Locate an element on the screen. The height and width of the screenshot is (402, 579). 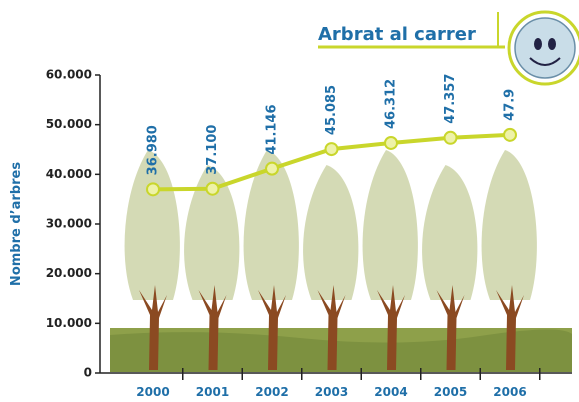
x-tick-label: 2000 is located at coordinates (152, 392).